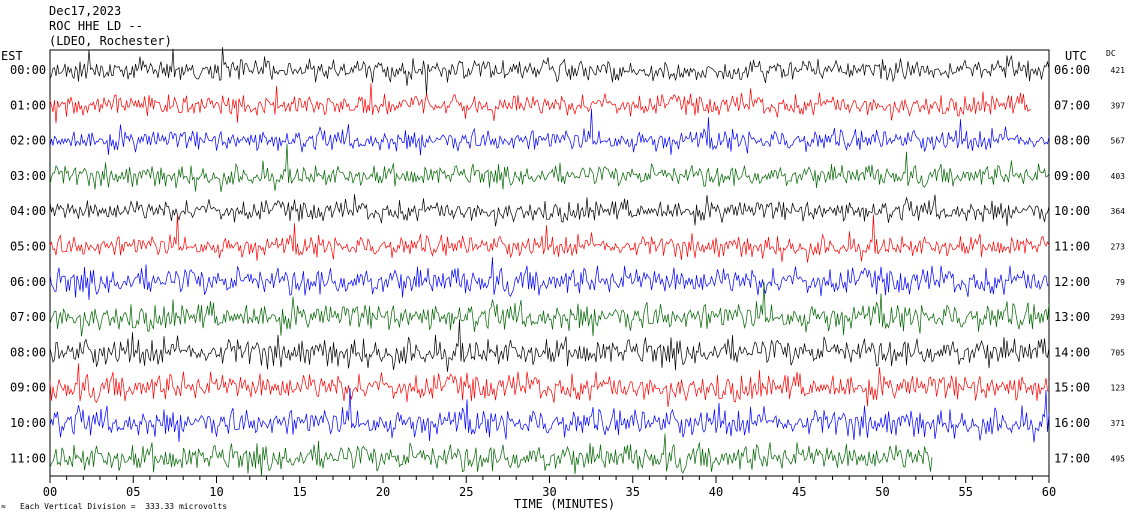  What do you see at coordinates (28, 105) in the screenshot?
I see `est-hour-label: 01:00` at bounding box center [28, 105].